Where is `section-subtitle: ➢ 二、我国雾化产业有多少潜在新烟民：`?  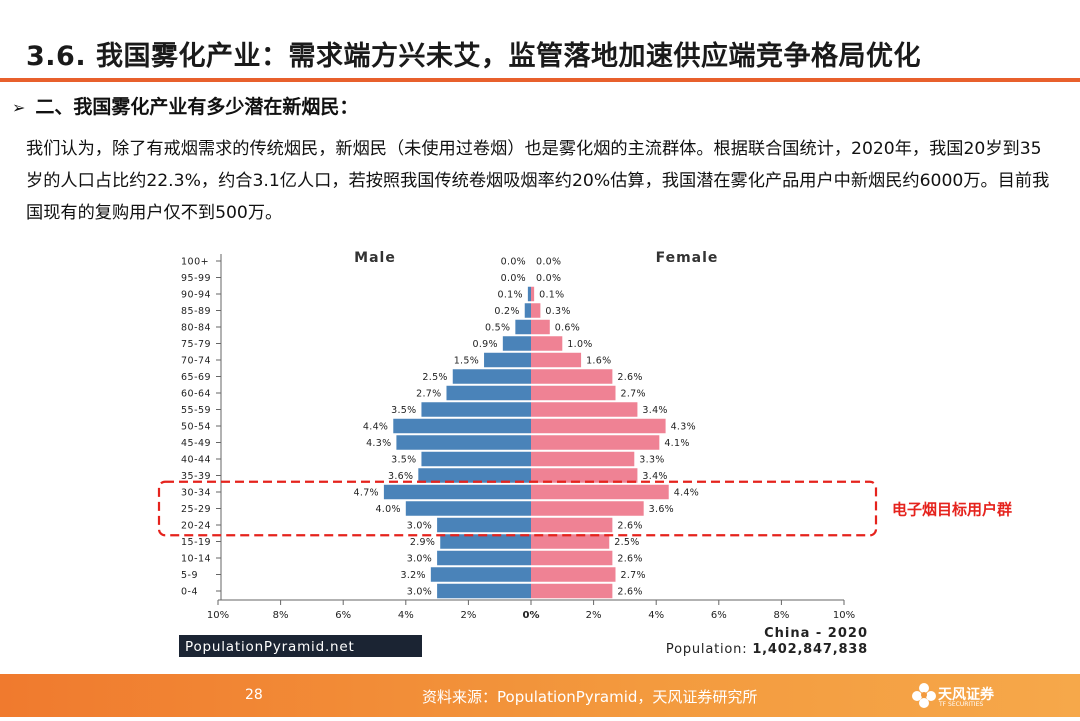
section-subtitle: ➢ 二、我国雾化产业有多少潜在新烟民： is located at coordinates (185, 105).